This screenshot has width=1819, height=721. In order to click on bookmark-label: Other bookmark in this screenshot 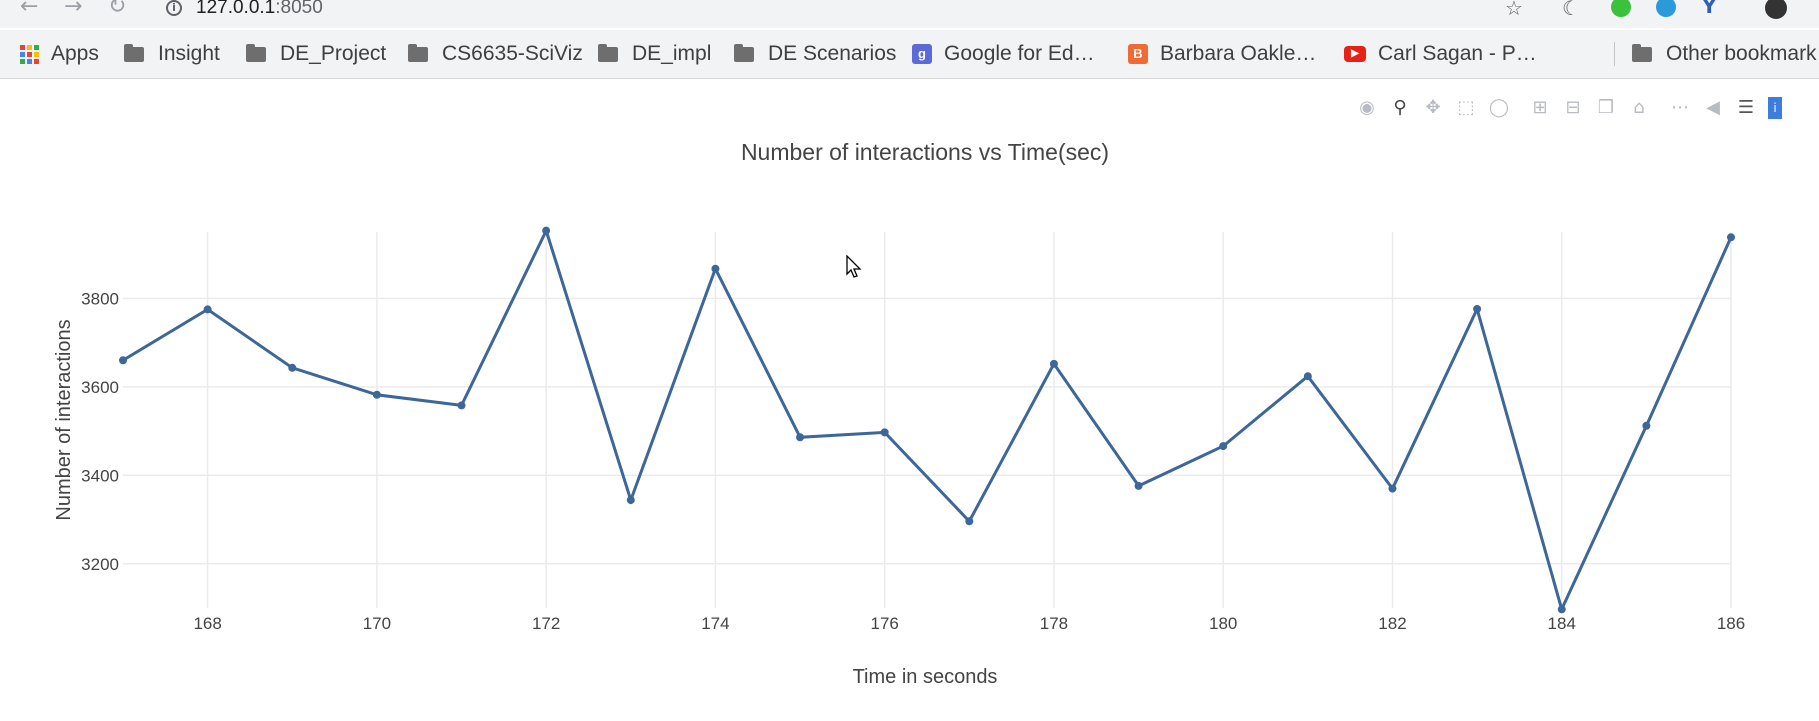, I will do `click(1741, 53)`.